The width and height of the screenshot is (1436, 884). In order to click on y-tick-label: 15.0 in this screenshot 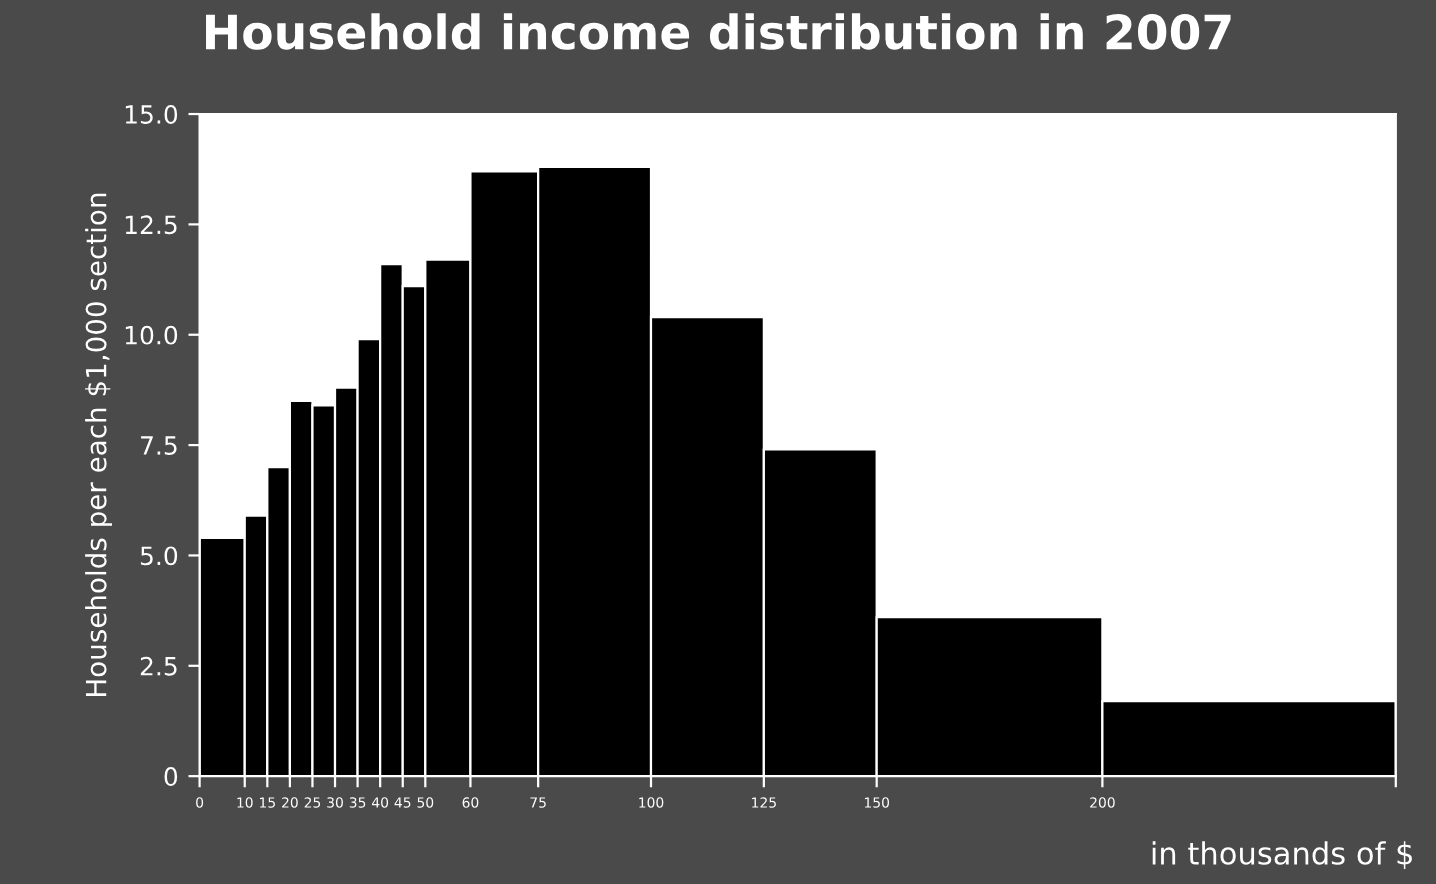, I will do `click(151, 114)`.